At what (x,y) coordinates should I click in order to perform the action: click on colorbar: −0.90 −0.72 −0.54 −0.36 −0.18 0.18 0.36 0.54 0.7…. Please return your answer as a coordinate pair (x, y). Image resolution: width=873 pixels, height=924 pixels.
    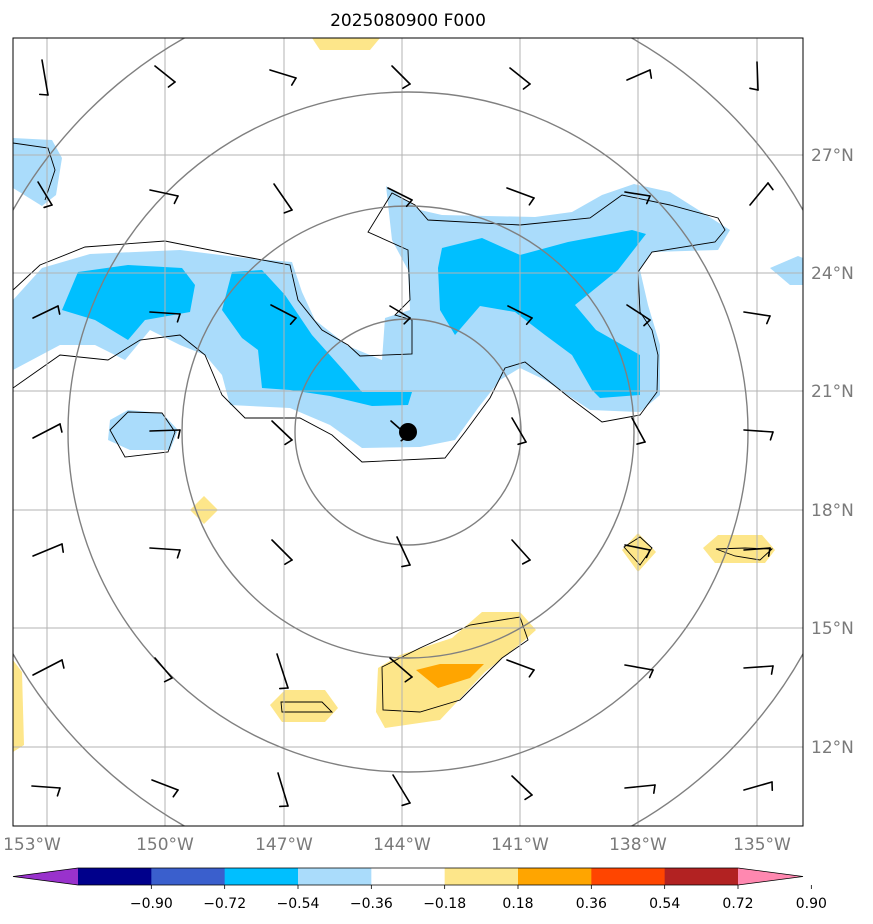
    Looking at the image, I should click on (419, 889).